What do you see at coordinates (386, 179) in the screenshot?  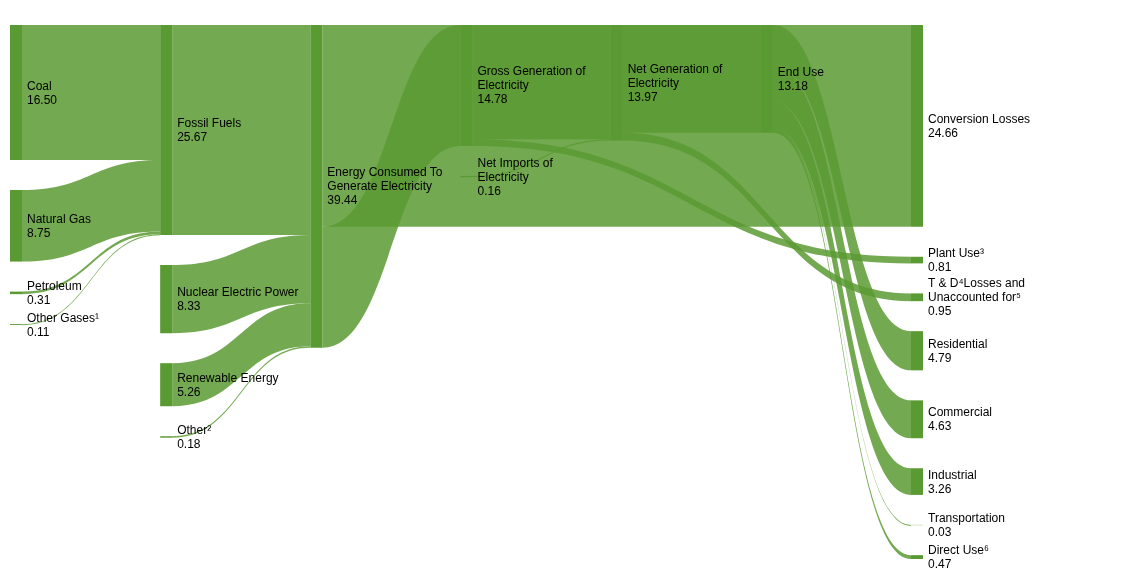 I see `category-label: Energy Consumed To Generate Electricity` at bounding box center [386, 179].